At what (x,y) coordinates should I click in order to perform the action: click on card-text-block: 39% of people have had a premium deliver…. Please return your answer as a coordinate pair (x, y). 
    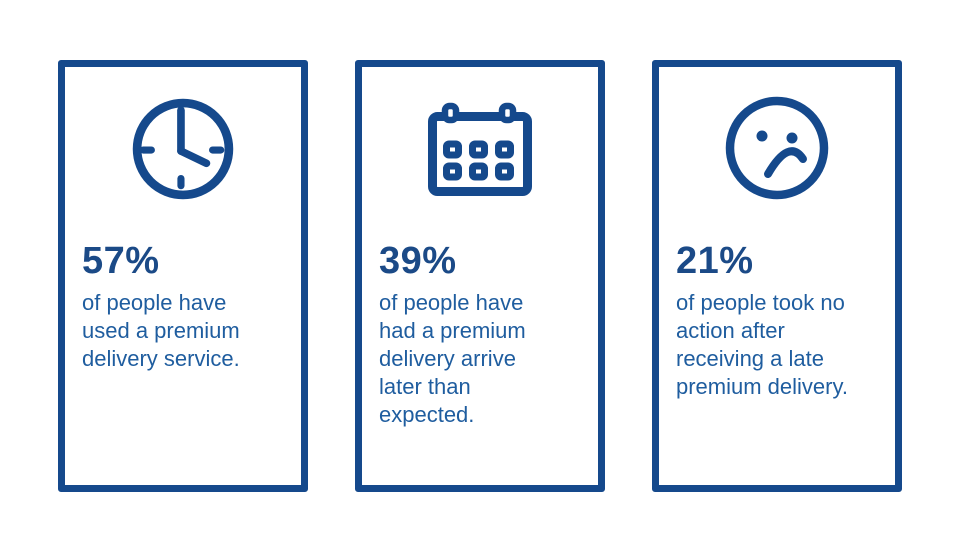
    Looking at the image, I should click on (480, 334).